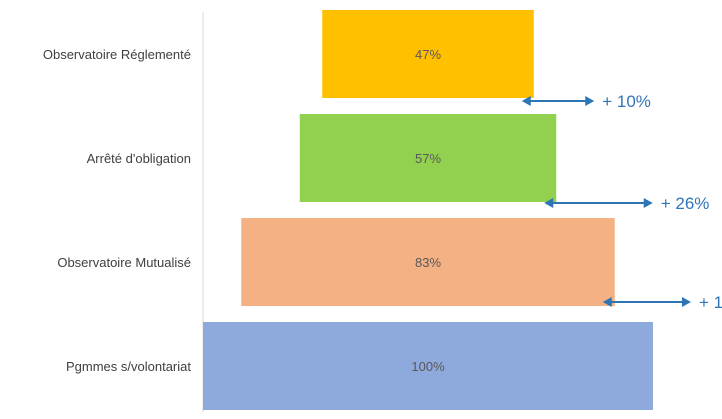  What do you see at coordinates (117, 54) in the screenshot?
I see `category-tick-label: Observatoire Réglementé` at bounding box center [117, 54].